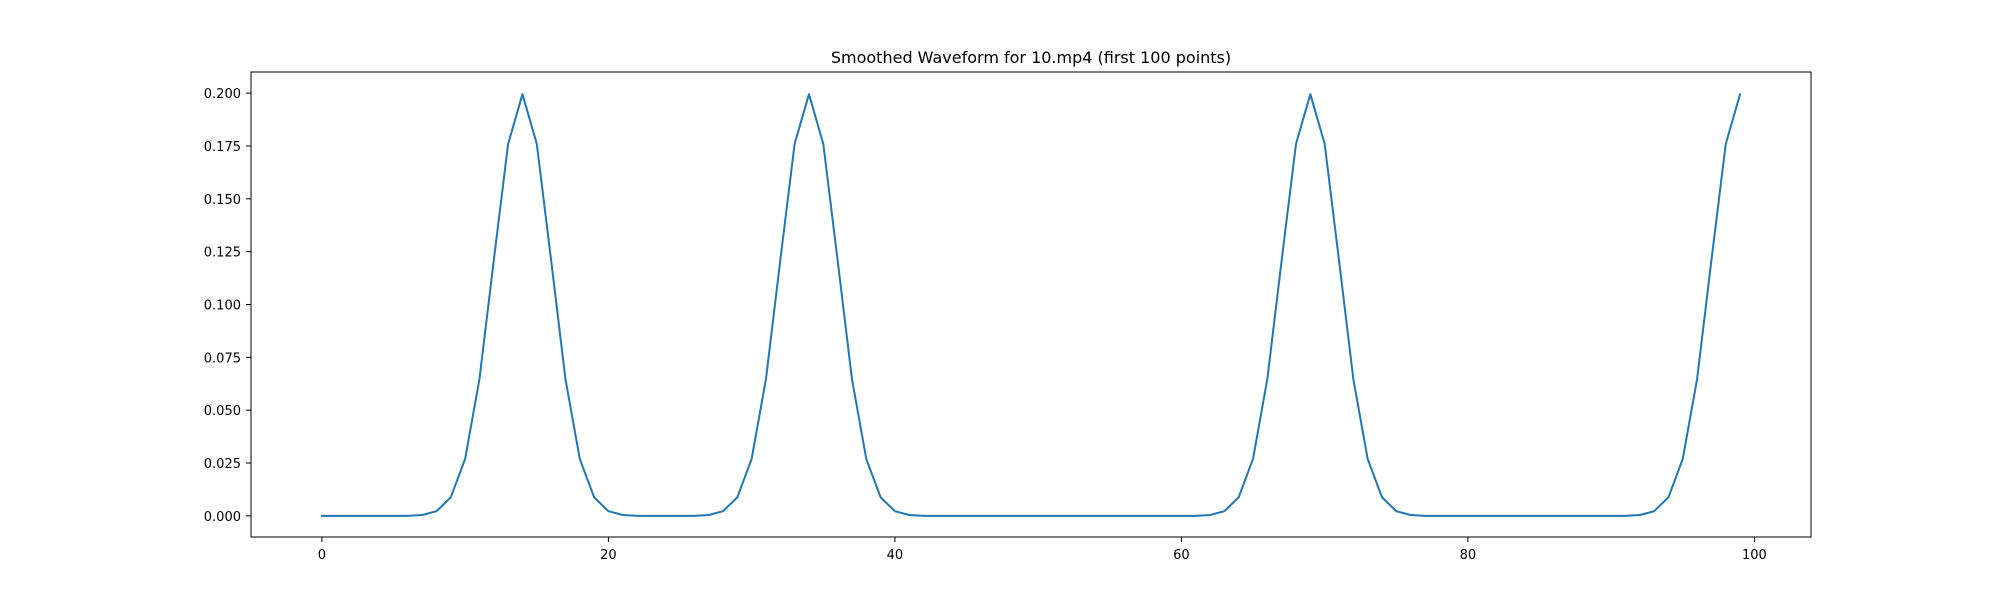 Image resolution: width=2000 pixels, height=600 pixels. What do you see at coordinates (895, 555) in the screenshot?
I see `x-tick-label: 40` at bounding box center [895, 555].